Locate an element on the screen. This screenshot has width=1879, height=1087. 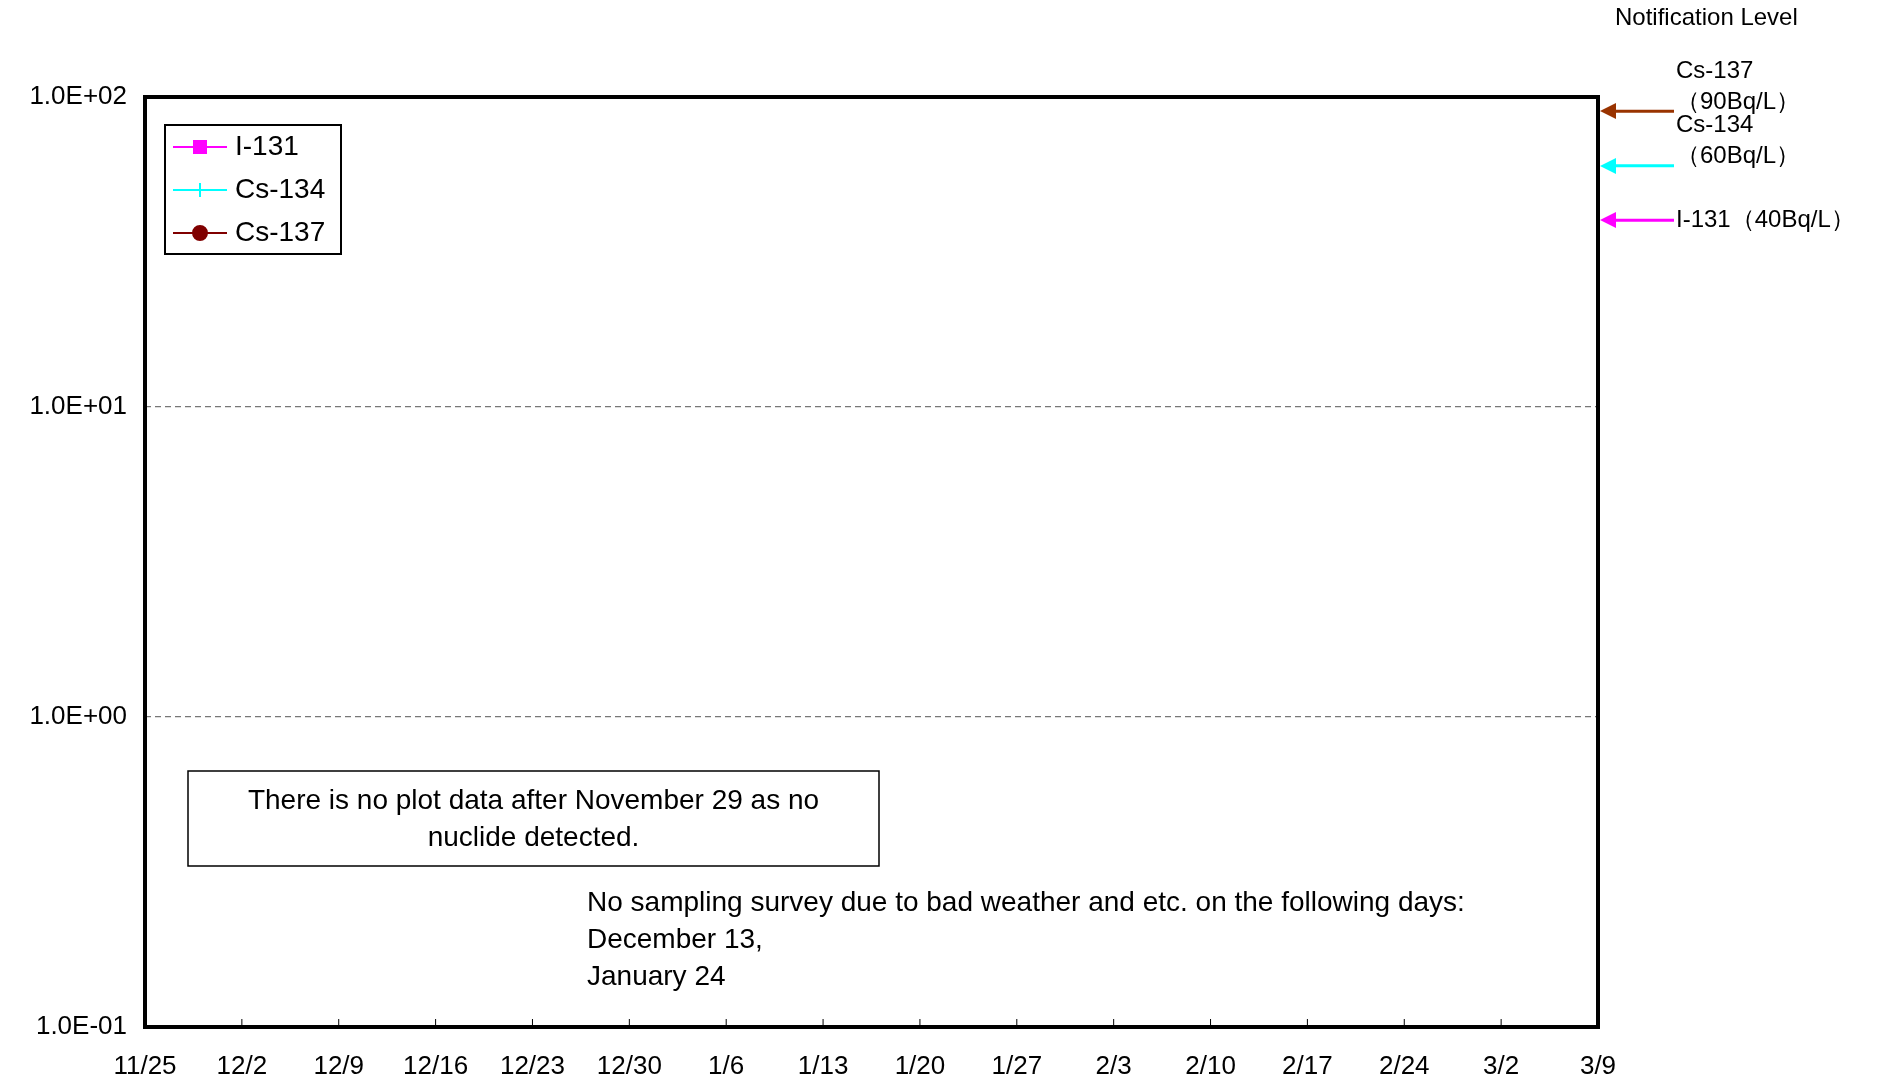
y-tick-label: 1.0E+00 is located at coordinates (78, 715).